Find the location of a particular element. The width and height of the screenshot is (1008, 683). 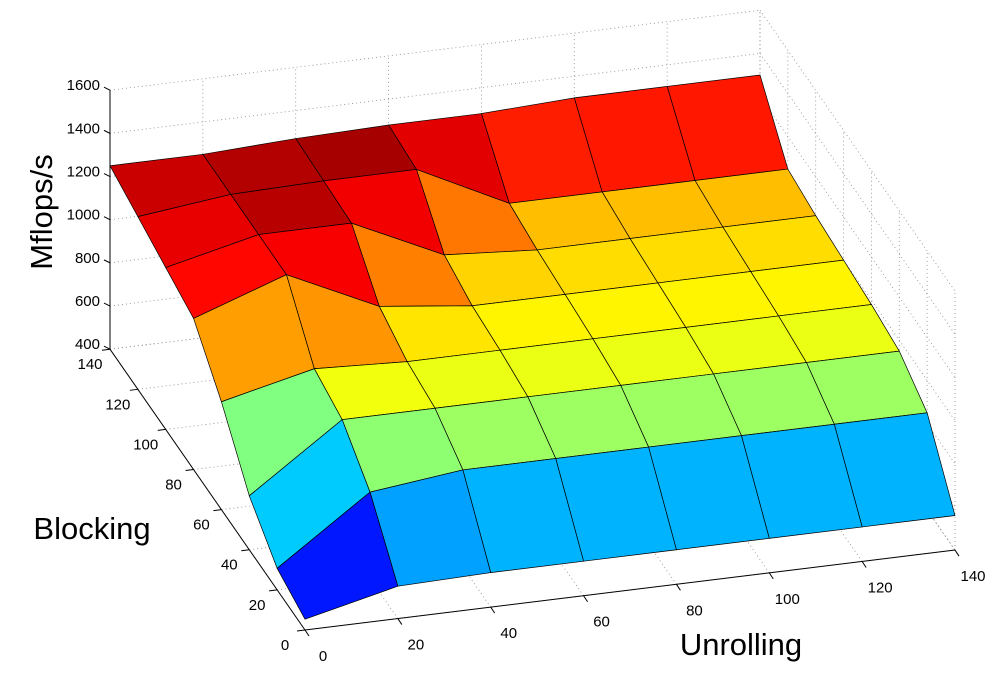

y-tick-label: 0 is located at coordinates (285, 645).